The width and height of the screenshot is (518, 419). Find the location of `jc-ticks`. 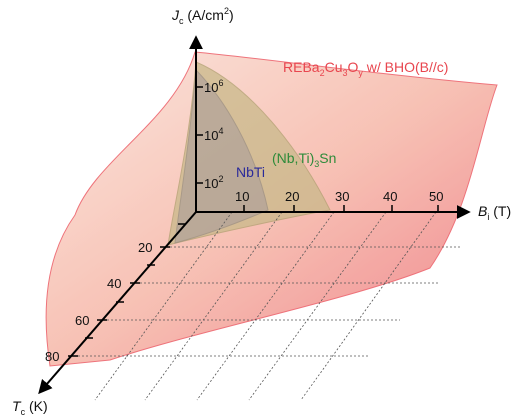

jc-ticks is located at coordinates (199, 135).